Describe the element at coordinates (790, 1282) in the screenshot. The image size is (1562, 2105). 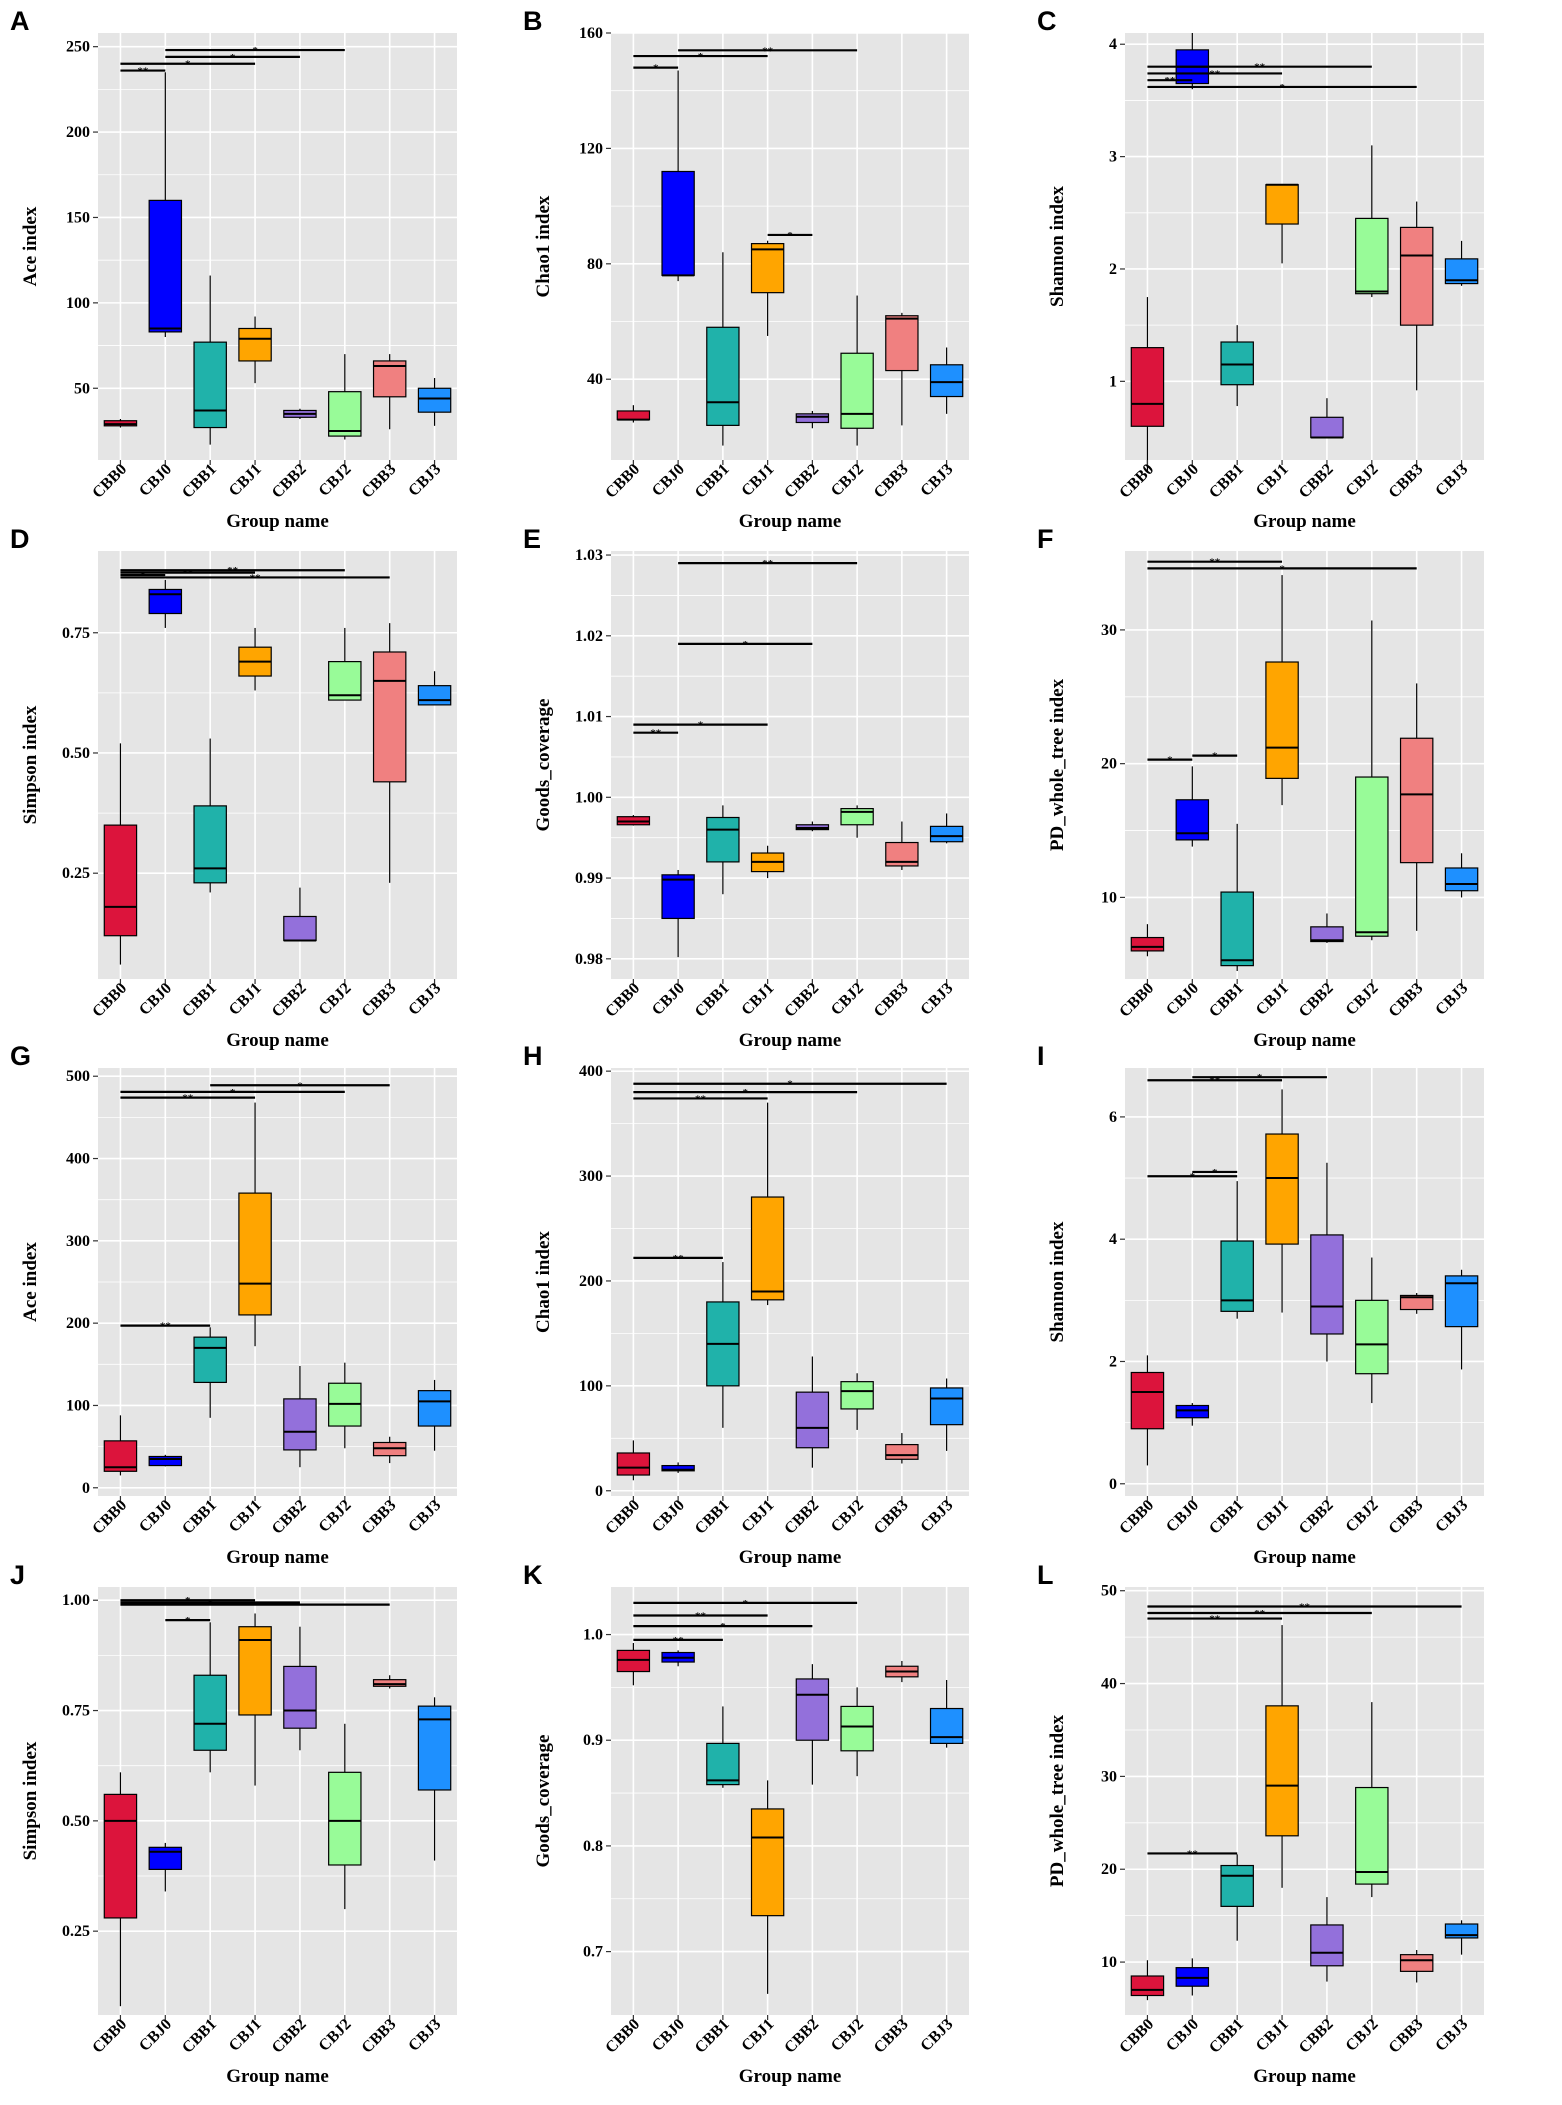
I see `plot-background` at that location.